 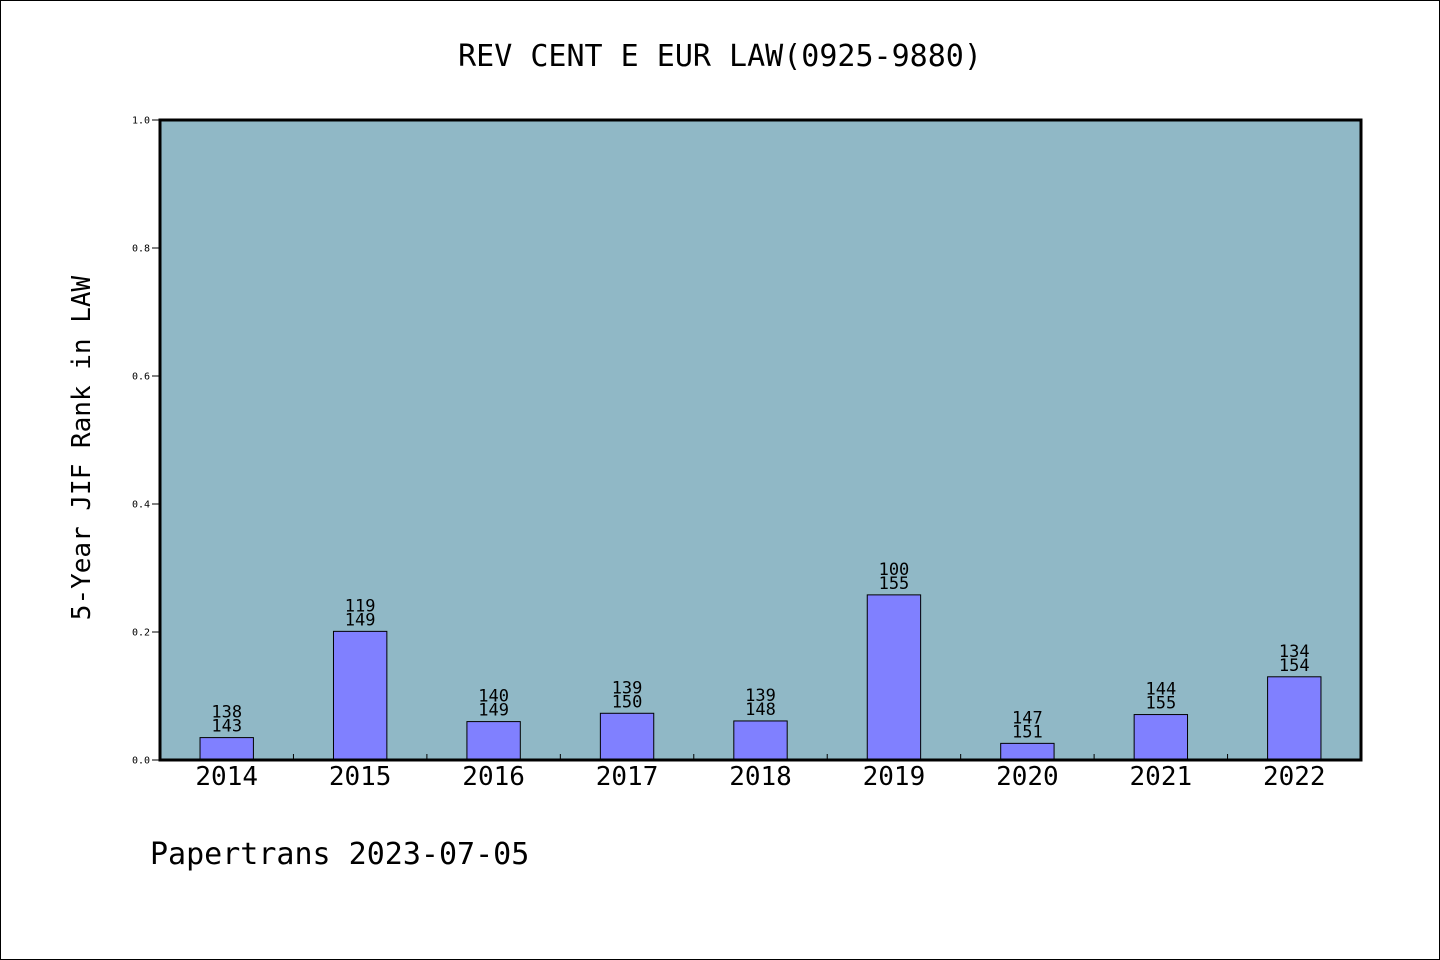 What do you see at coordinates (141, 633) in the screenshot?
I see `y-tick-label: 0.2` at bounding box center [141, 633].